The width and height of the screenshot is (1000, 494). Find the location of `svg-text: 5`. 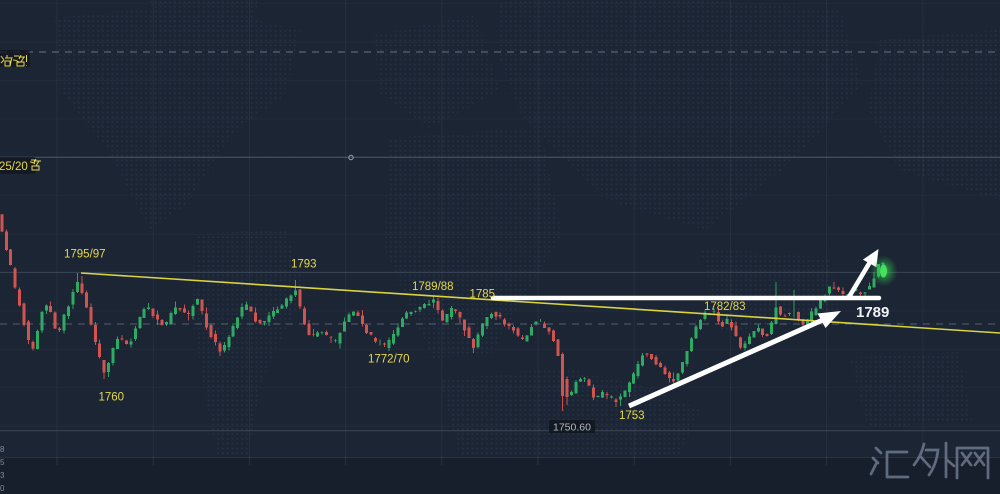

svg-text: 5 is located at coordinates (2, 462).